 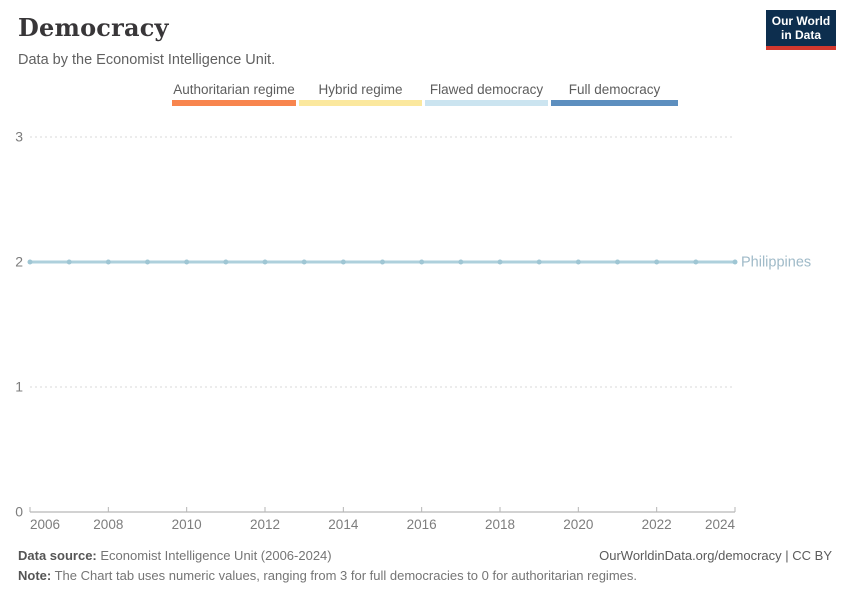 I want to click on x-axis-tick-label: 2016, so click(x=422, y=524).